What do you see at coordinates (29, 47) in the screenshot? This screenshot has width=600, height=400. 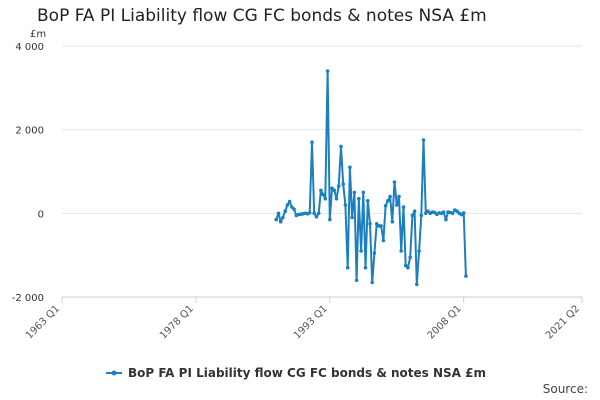 I see `y-tick-label: 4 000` at bounding box center [29, 47].